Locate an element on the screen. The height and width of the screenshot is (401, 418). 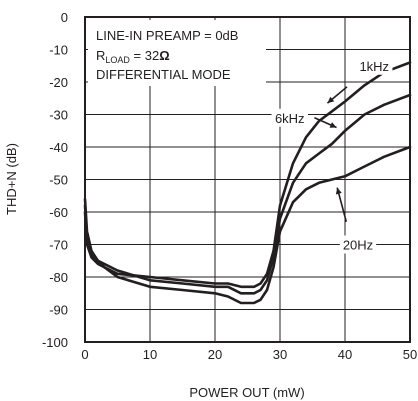
annotation-line-2-main: R is located at coordinates (100, 55).